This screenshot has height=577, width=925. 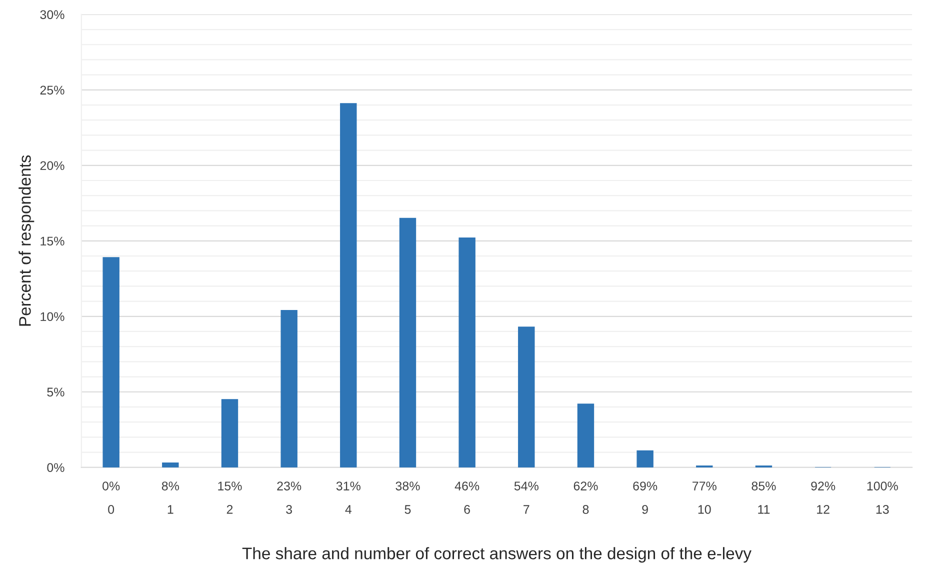 What do you see at coordinates (348, 498) in the screenshot?
I see `x-tick-label: 31% 4` at bounding box center [348, 498].